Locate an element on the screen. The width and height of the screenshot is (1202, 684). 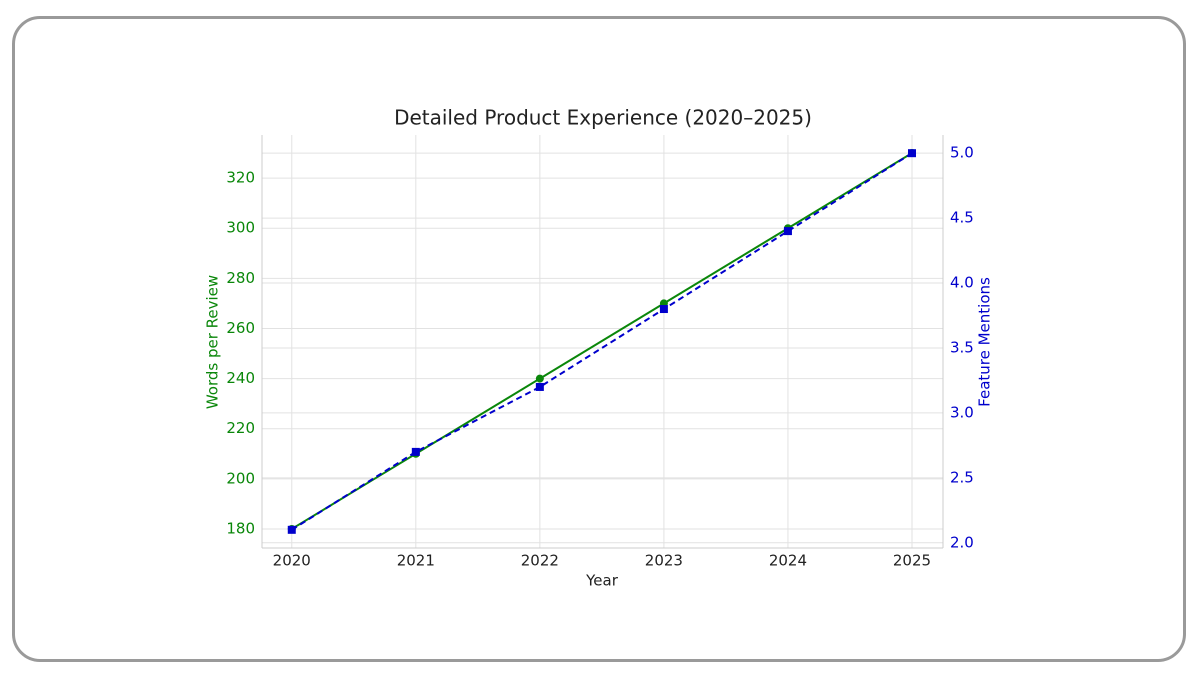
x-tick-label: 2021 is located at coordinates (416, 561).